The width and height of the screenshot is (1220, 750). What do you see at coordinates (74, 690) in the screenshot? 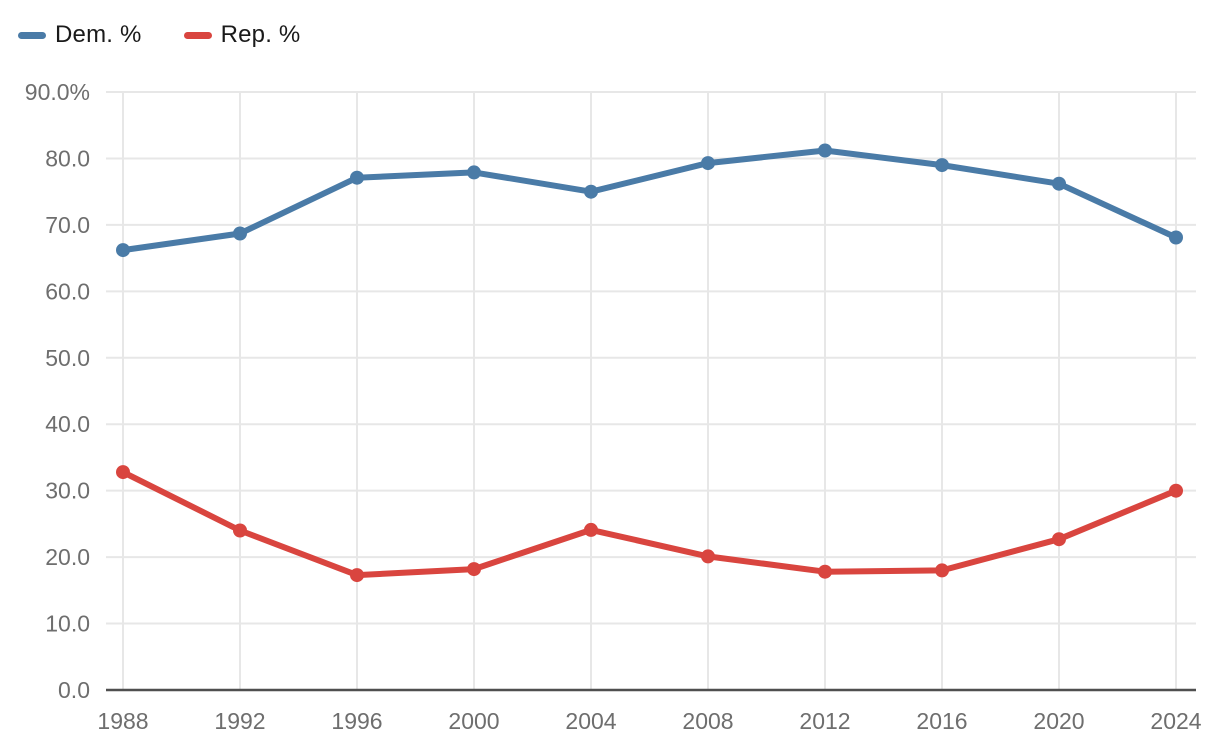
I see `y-tick-label: 0.0` at bounding box center [74, 690].